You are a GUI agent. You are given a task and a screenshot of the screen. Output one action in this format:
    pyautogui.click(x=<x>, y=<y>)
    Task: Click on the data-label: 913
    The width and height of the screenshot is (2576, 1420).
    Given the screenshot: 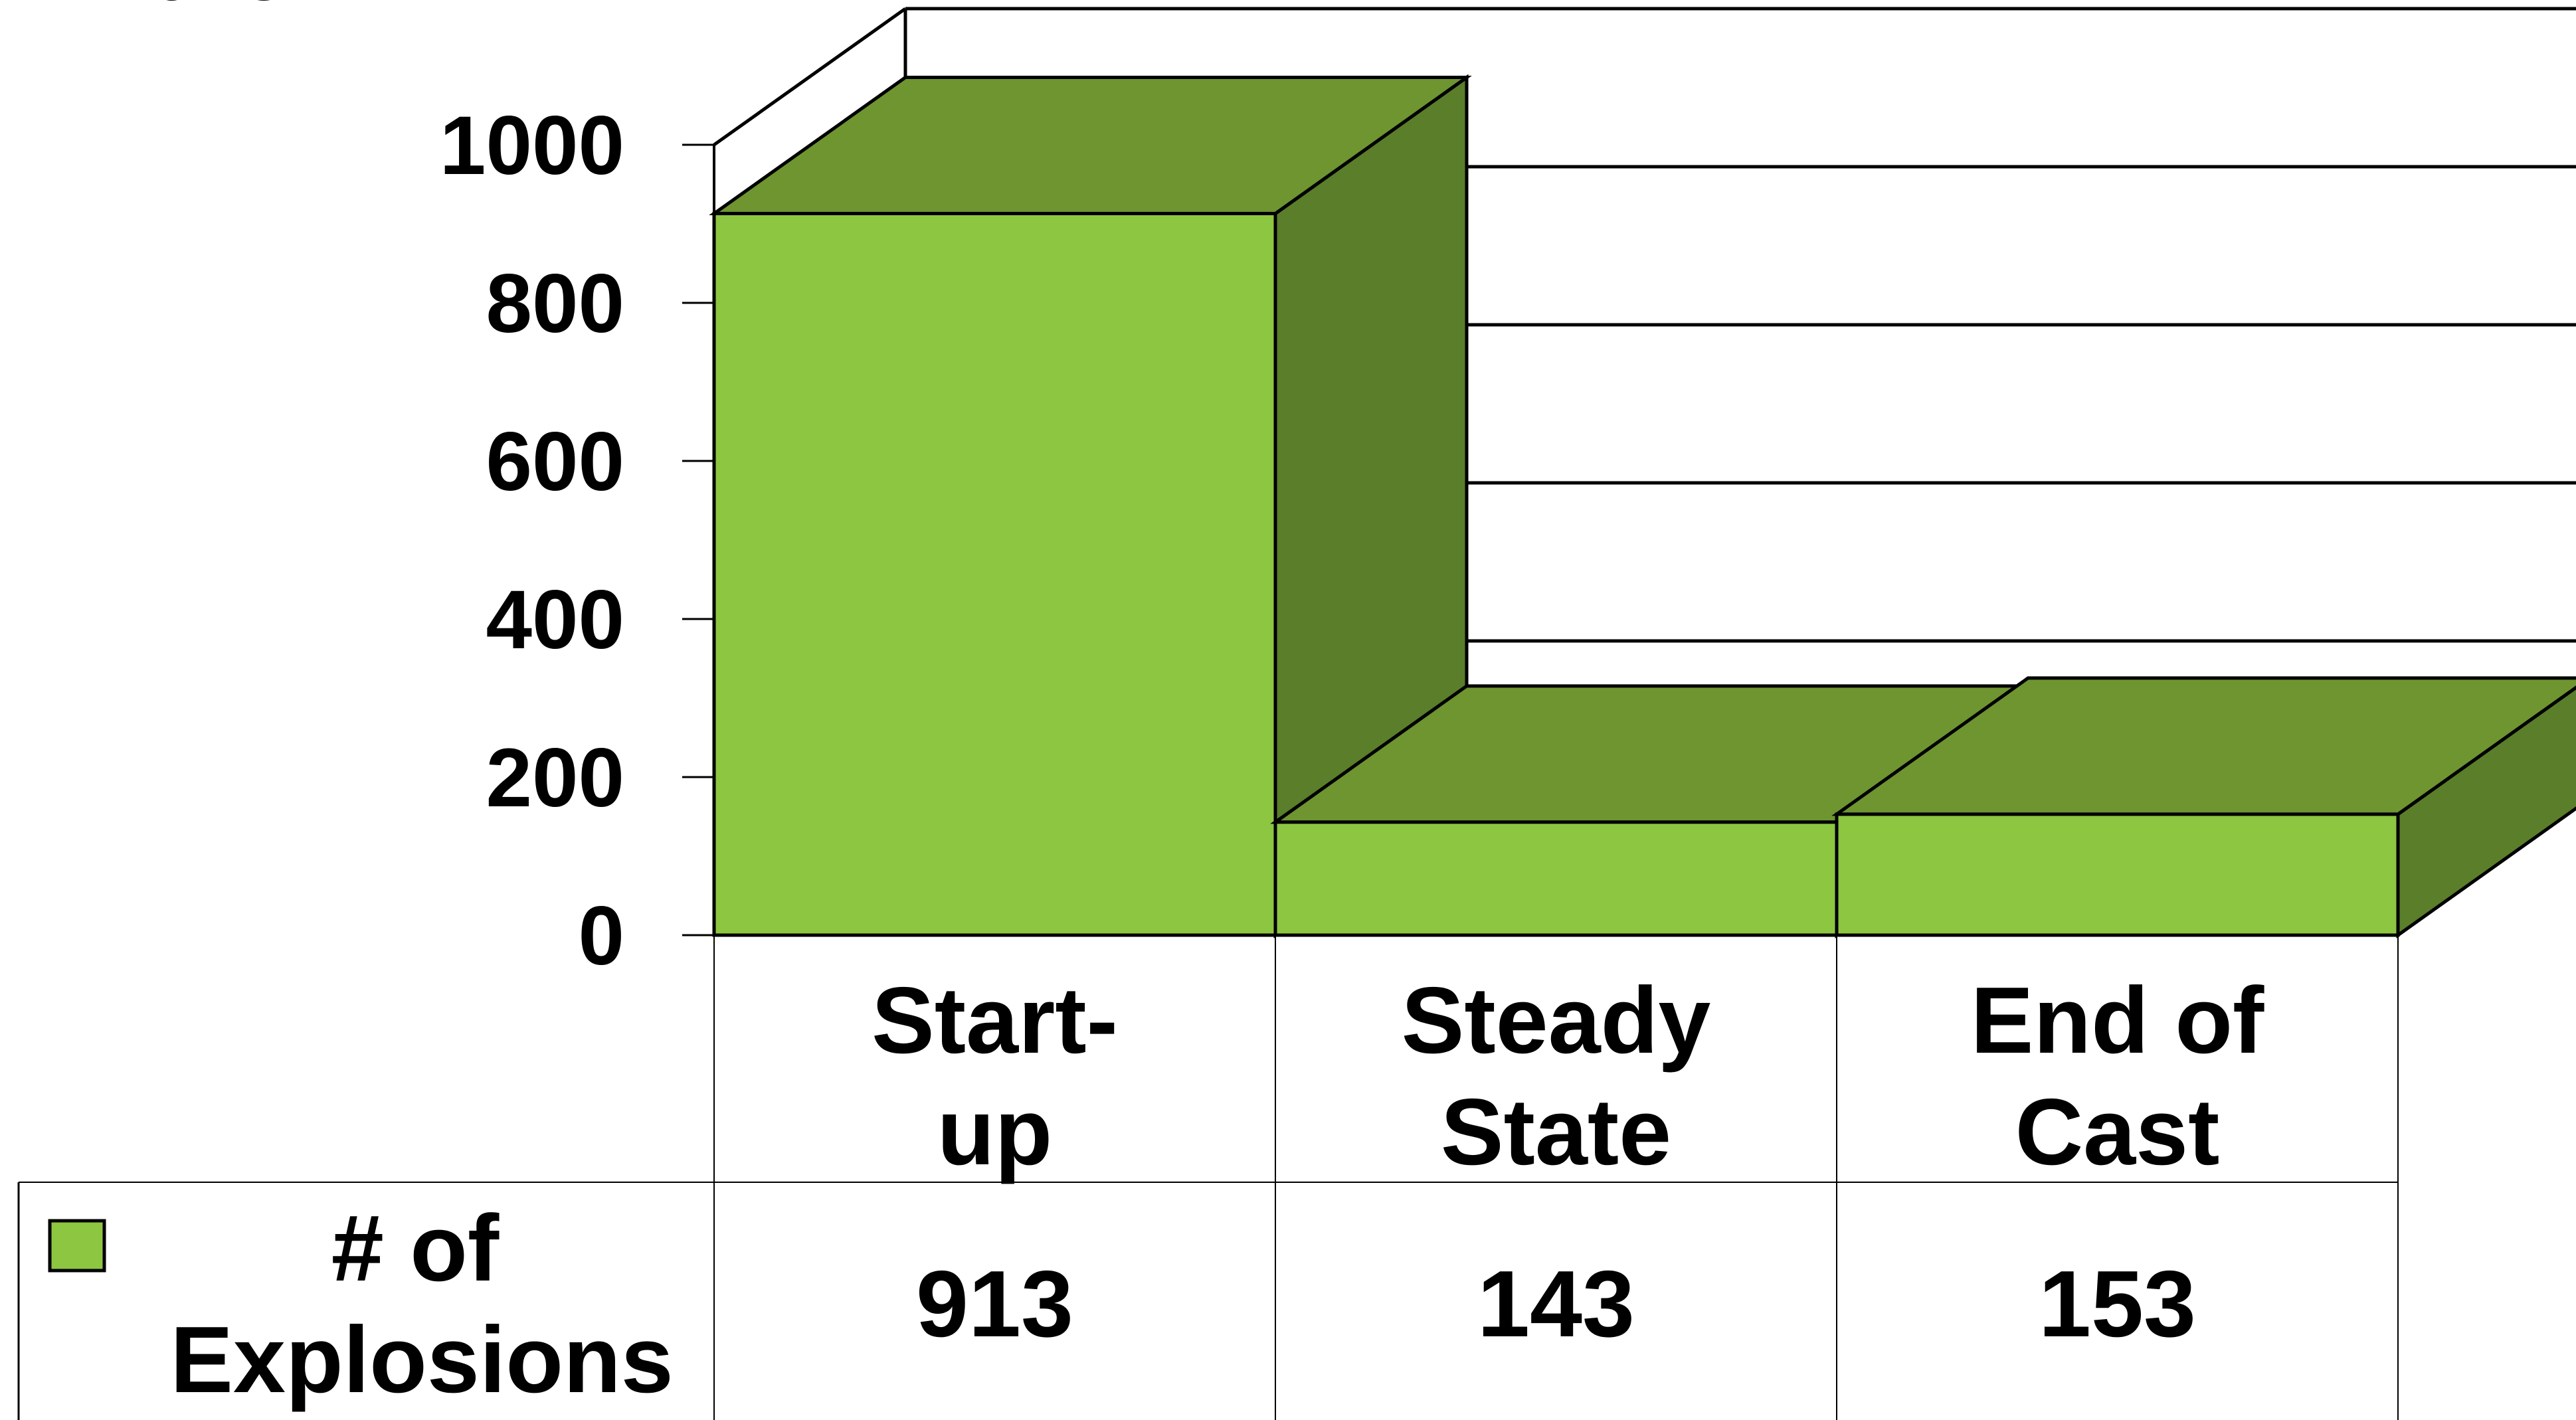 What is the action you would take?
    pyautogui.click(x=994, y=1304)
    